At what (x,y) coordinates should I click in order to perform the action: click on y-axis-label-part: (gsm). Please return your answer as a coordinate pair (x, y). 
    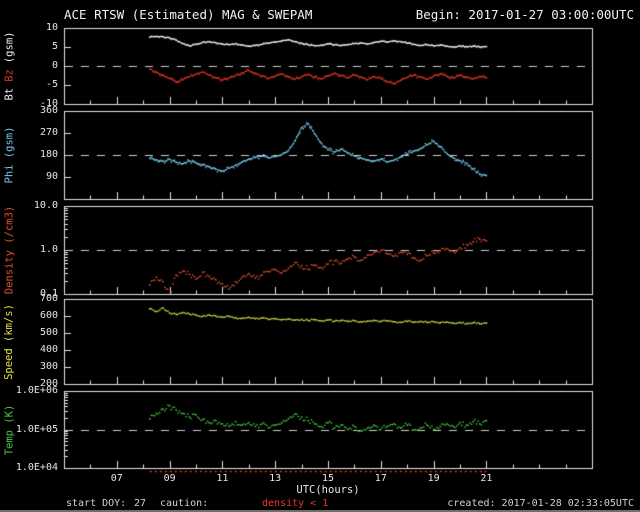
    Looking at the image, I should click on (9, 47).